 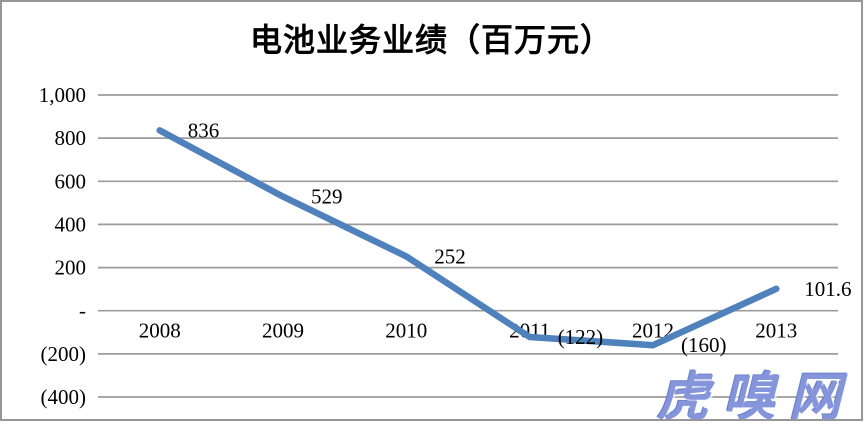 What do you see at coordinates (450, 256) in the screenshot?
I see `data-point-label: 252` at bounding box center [450, 256].